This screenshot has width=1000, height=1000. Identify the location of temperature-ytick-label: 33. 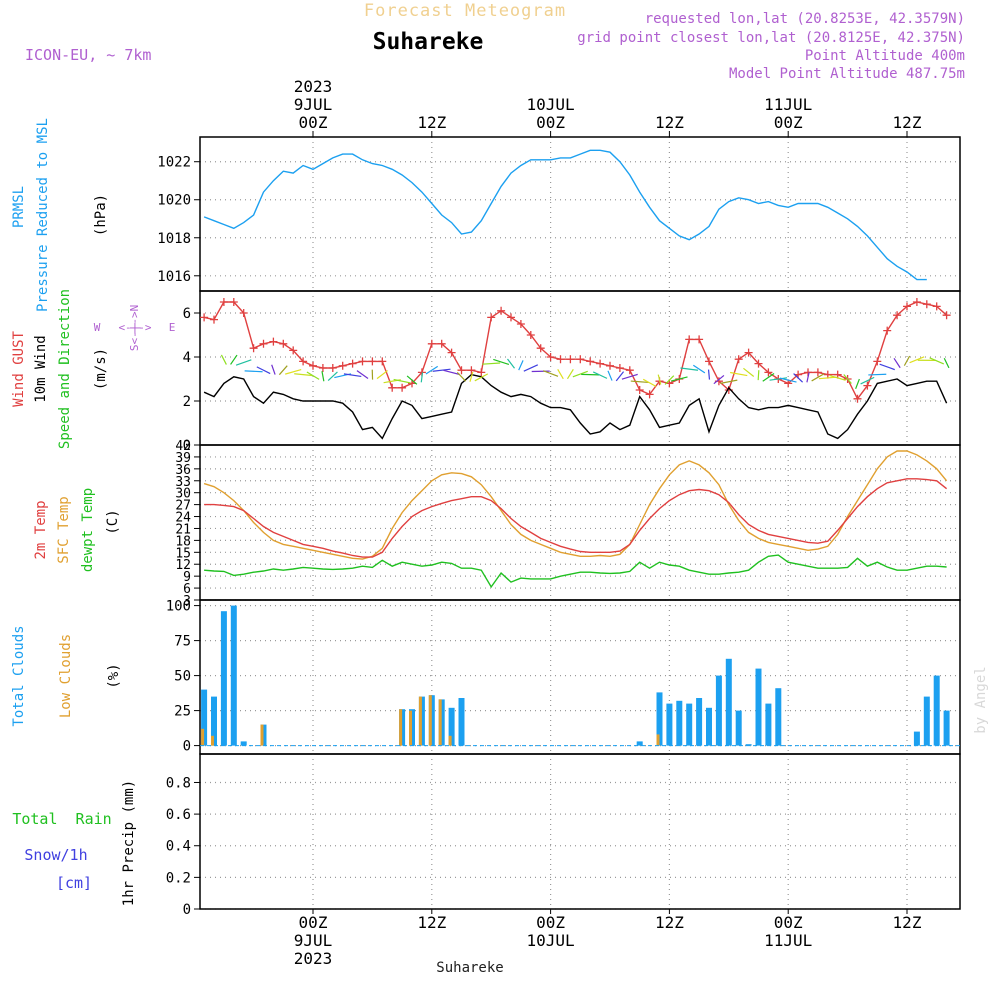
(183, 482).